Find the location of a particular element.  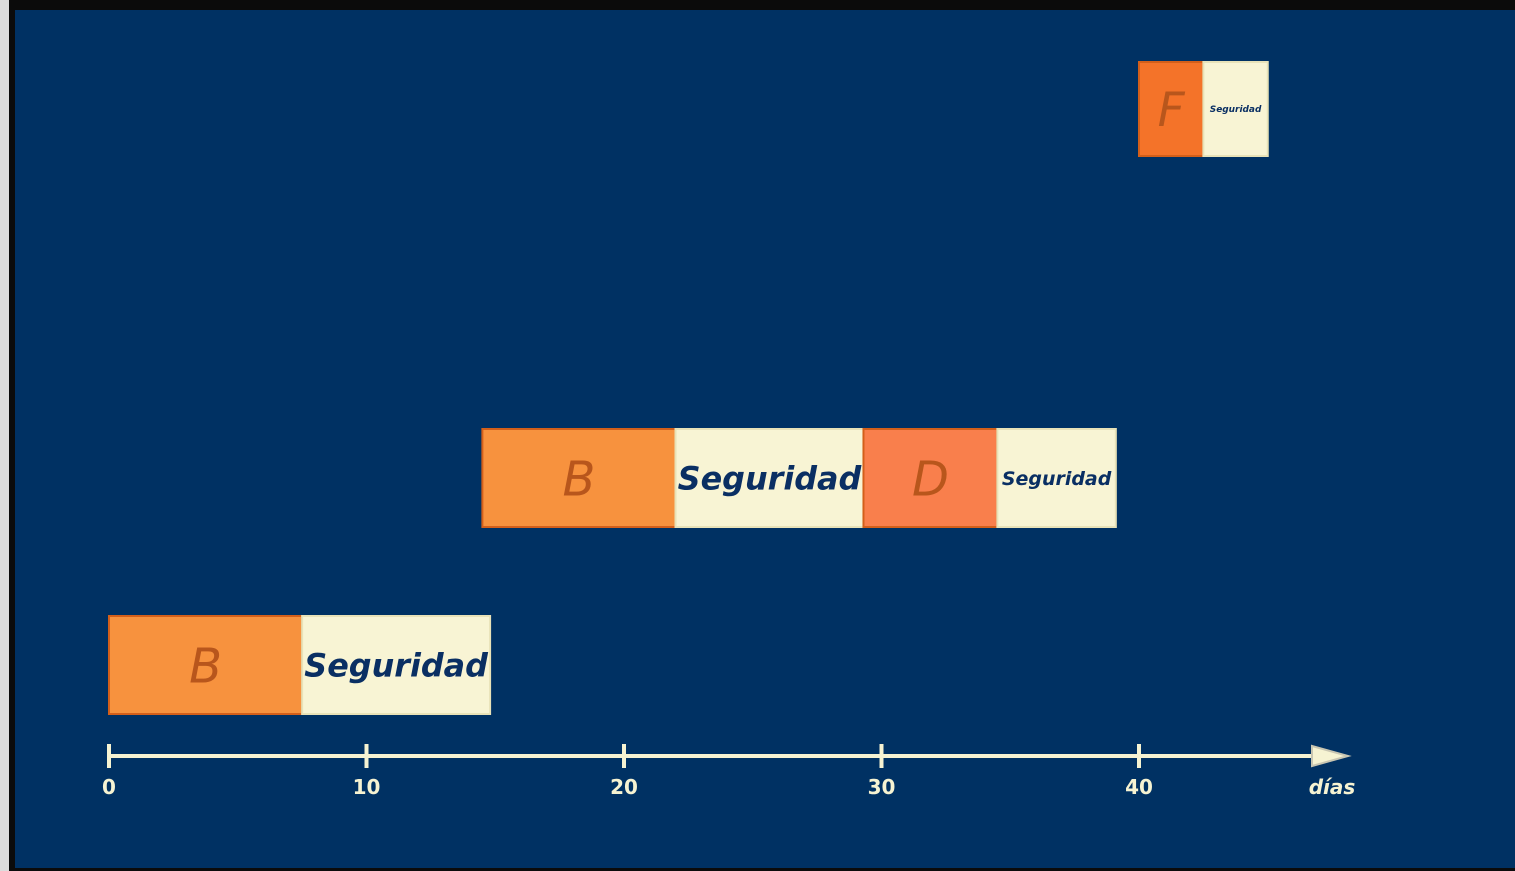

axis-tick-label: 40 is located at coordinates (1139, 787).